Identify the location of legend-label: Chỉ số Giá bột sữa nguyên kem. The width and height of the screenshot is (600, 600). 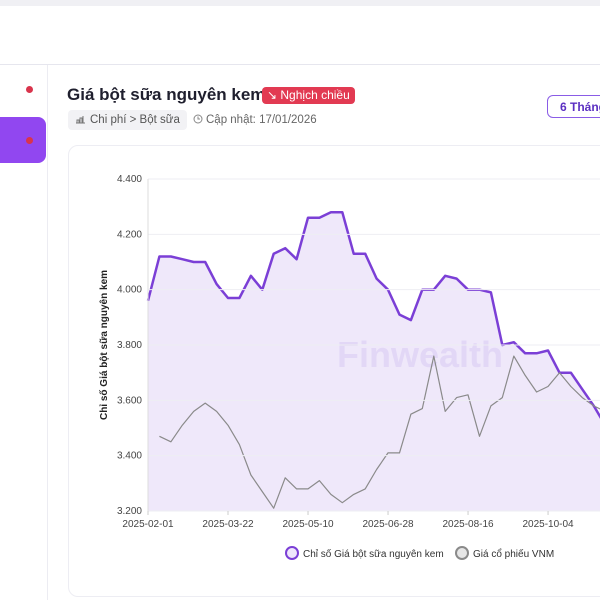
(373, 554).